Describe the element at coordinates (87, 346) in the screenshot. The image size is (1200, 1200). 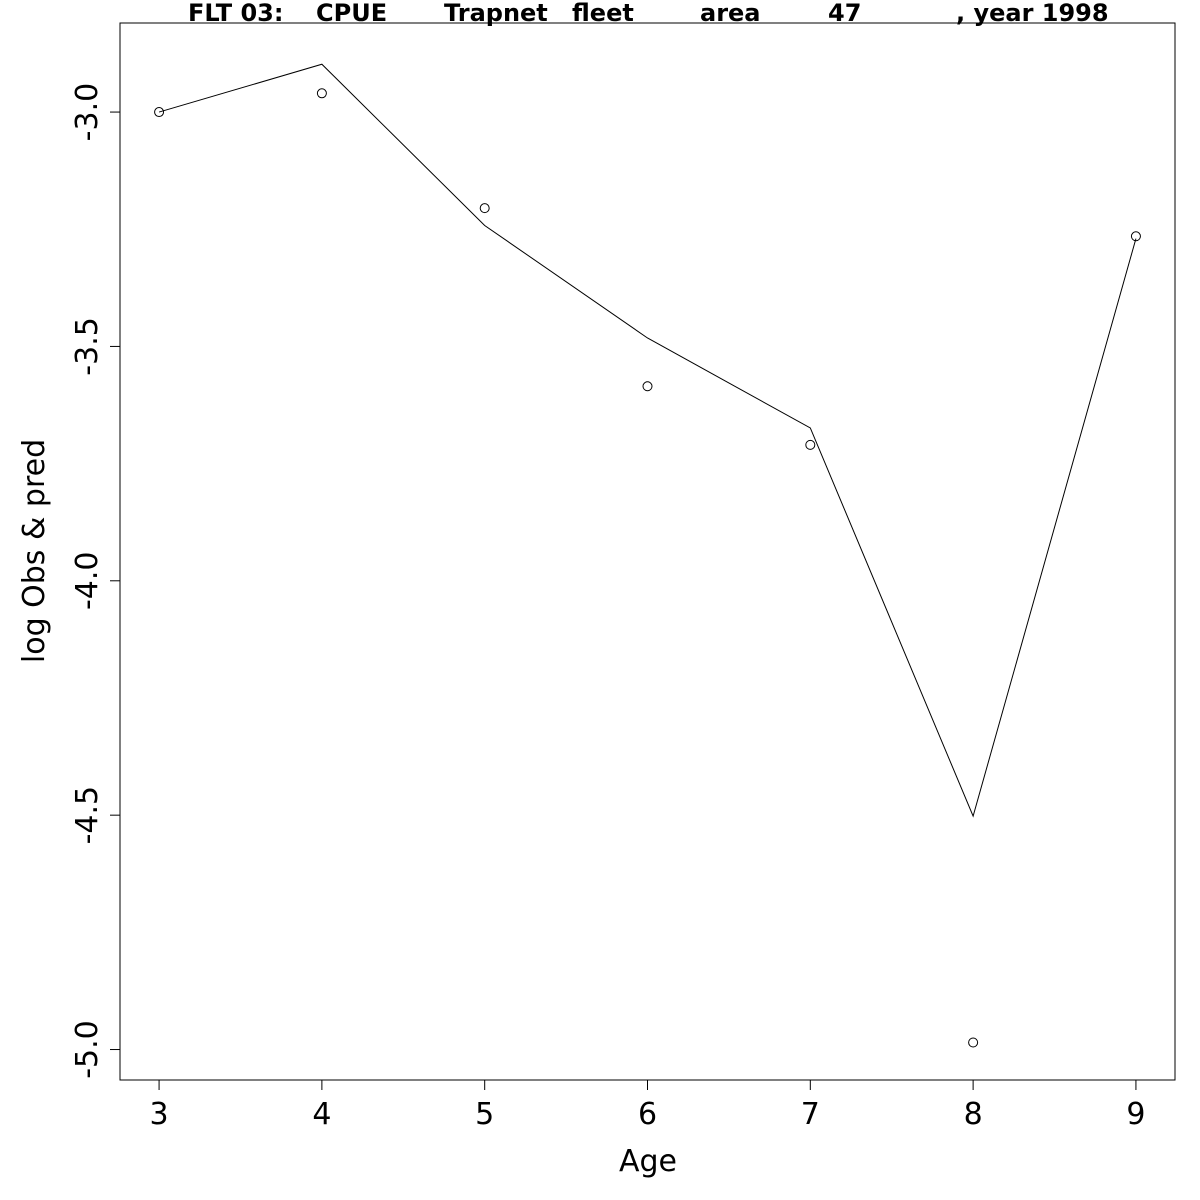
I see `y-tick-label: -3.5` at that location.